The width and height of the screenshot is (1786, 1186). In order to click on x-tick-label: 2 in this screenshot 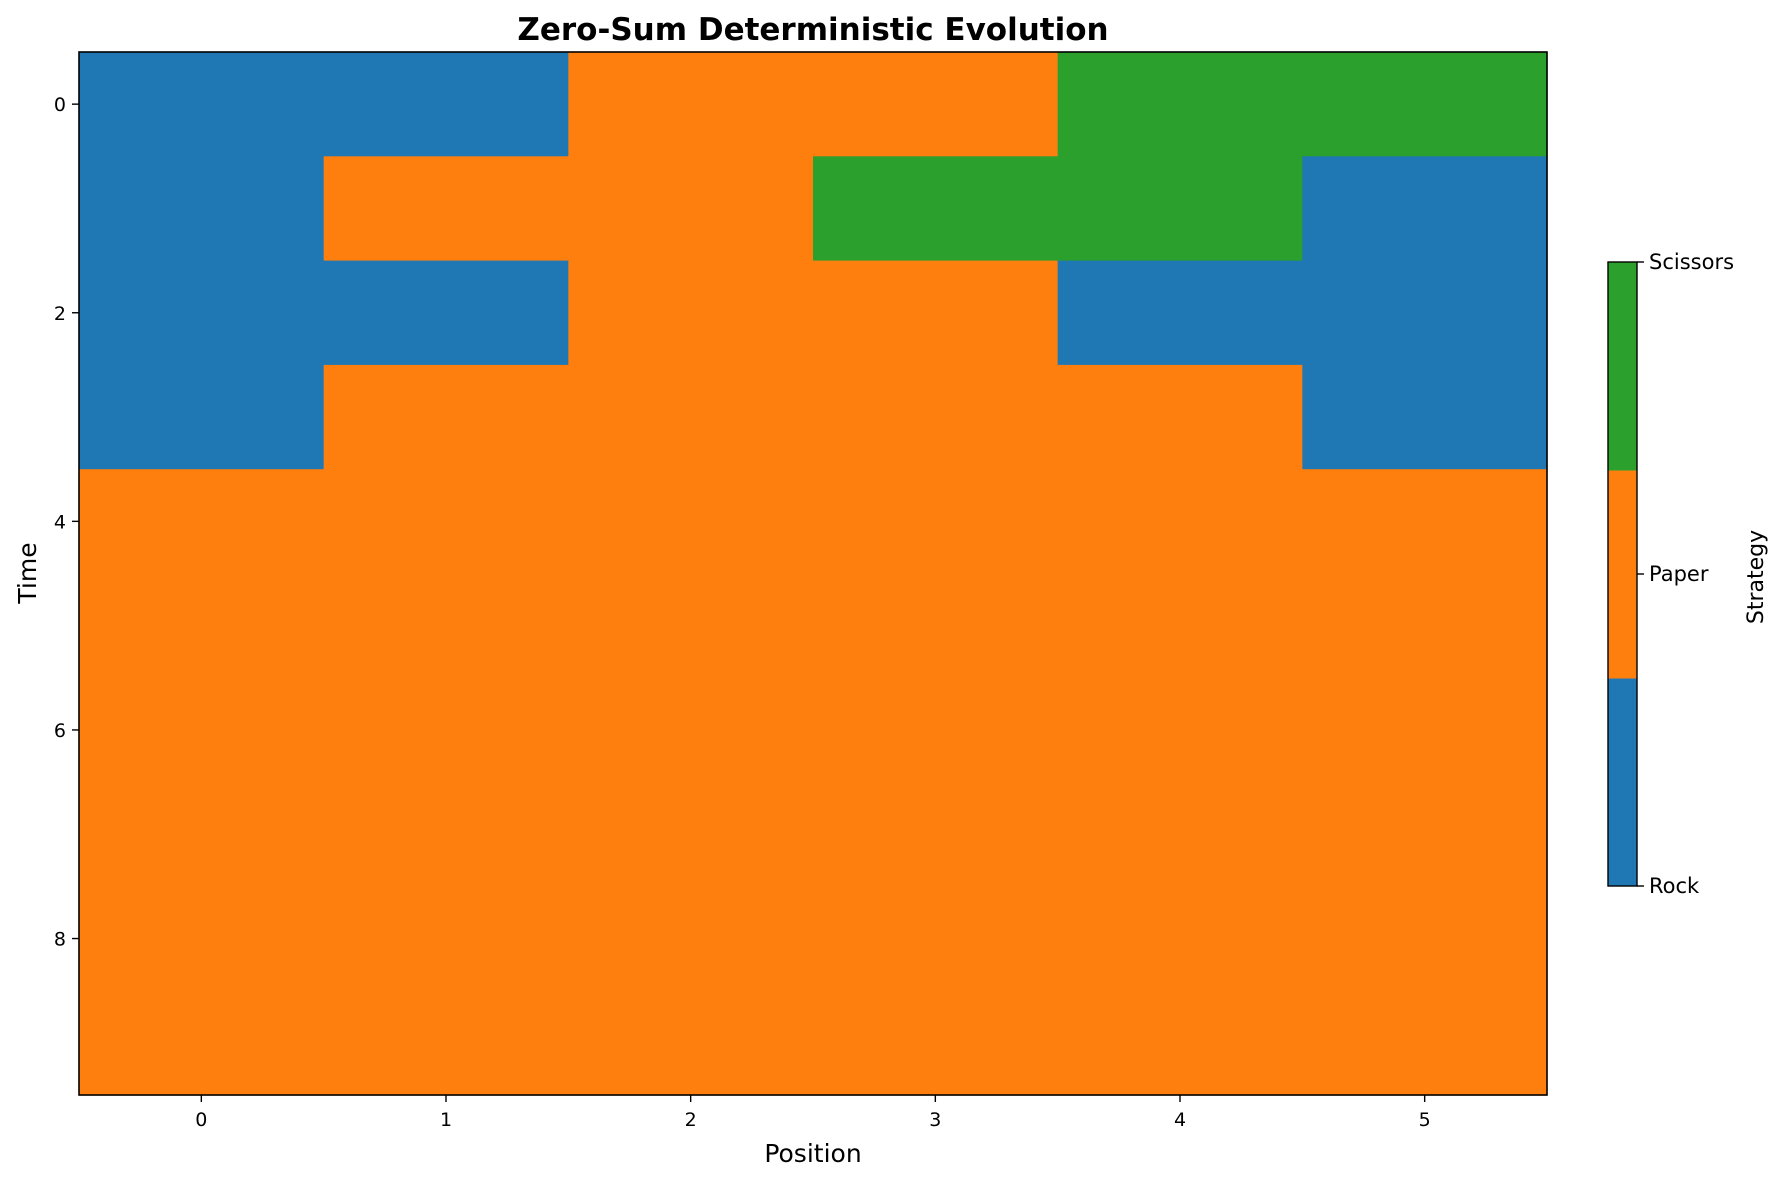, I will do `click(691, 1120)`.